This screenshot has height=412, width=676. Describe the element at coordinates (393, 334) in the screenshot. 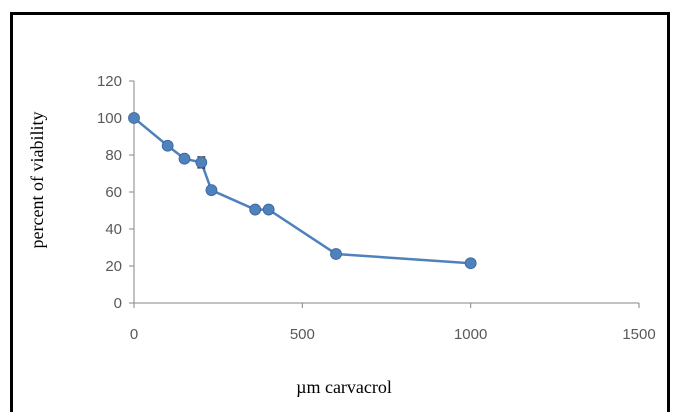

I see `x-tick-labels: 0 500 1000 1500` at that location.